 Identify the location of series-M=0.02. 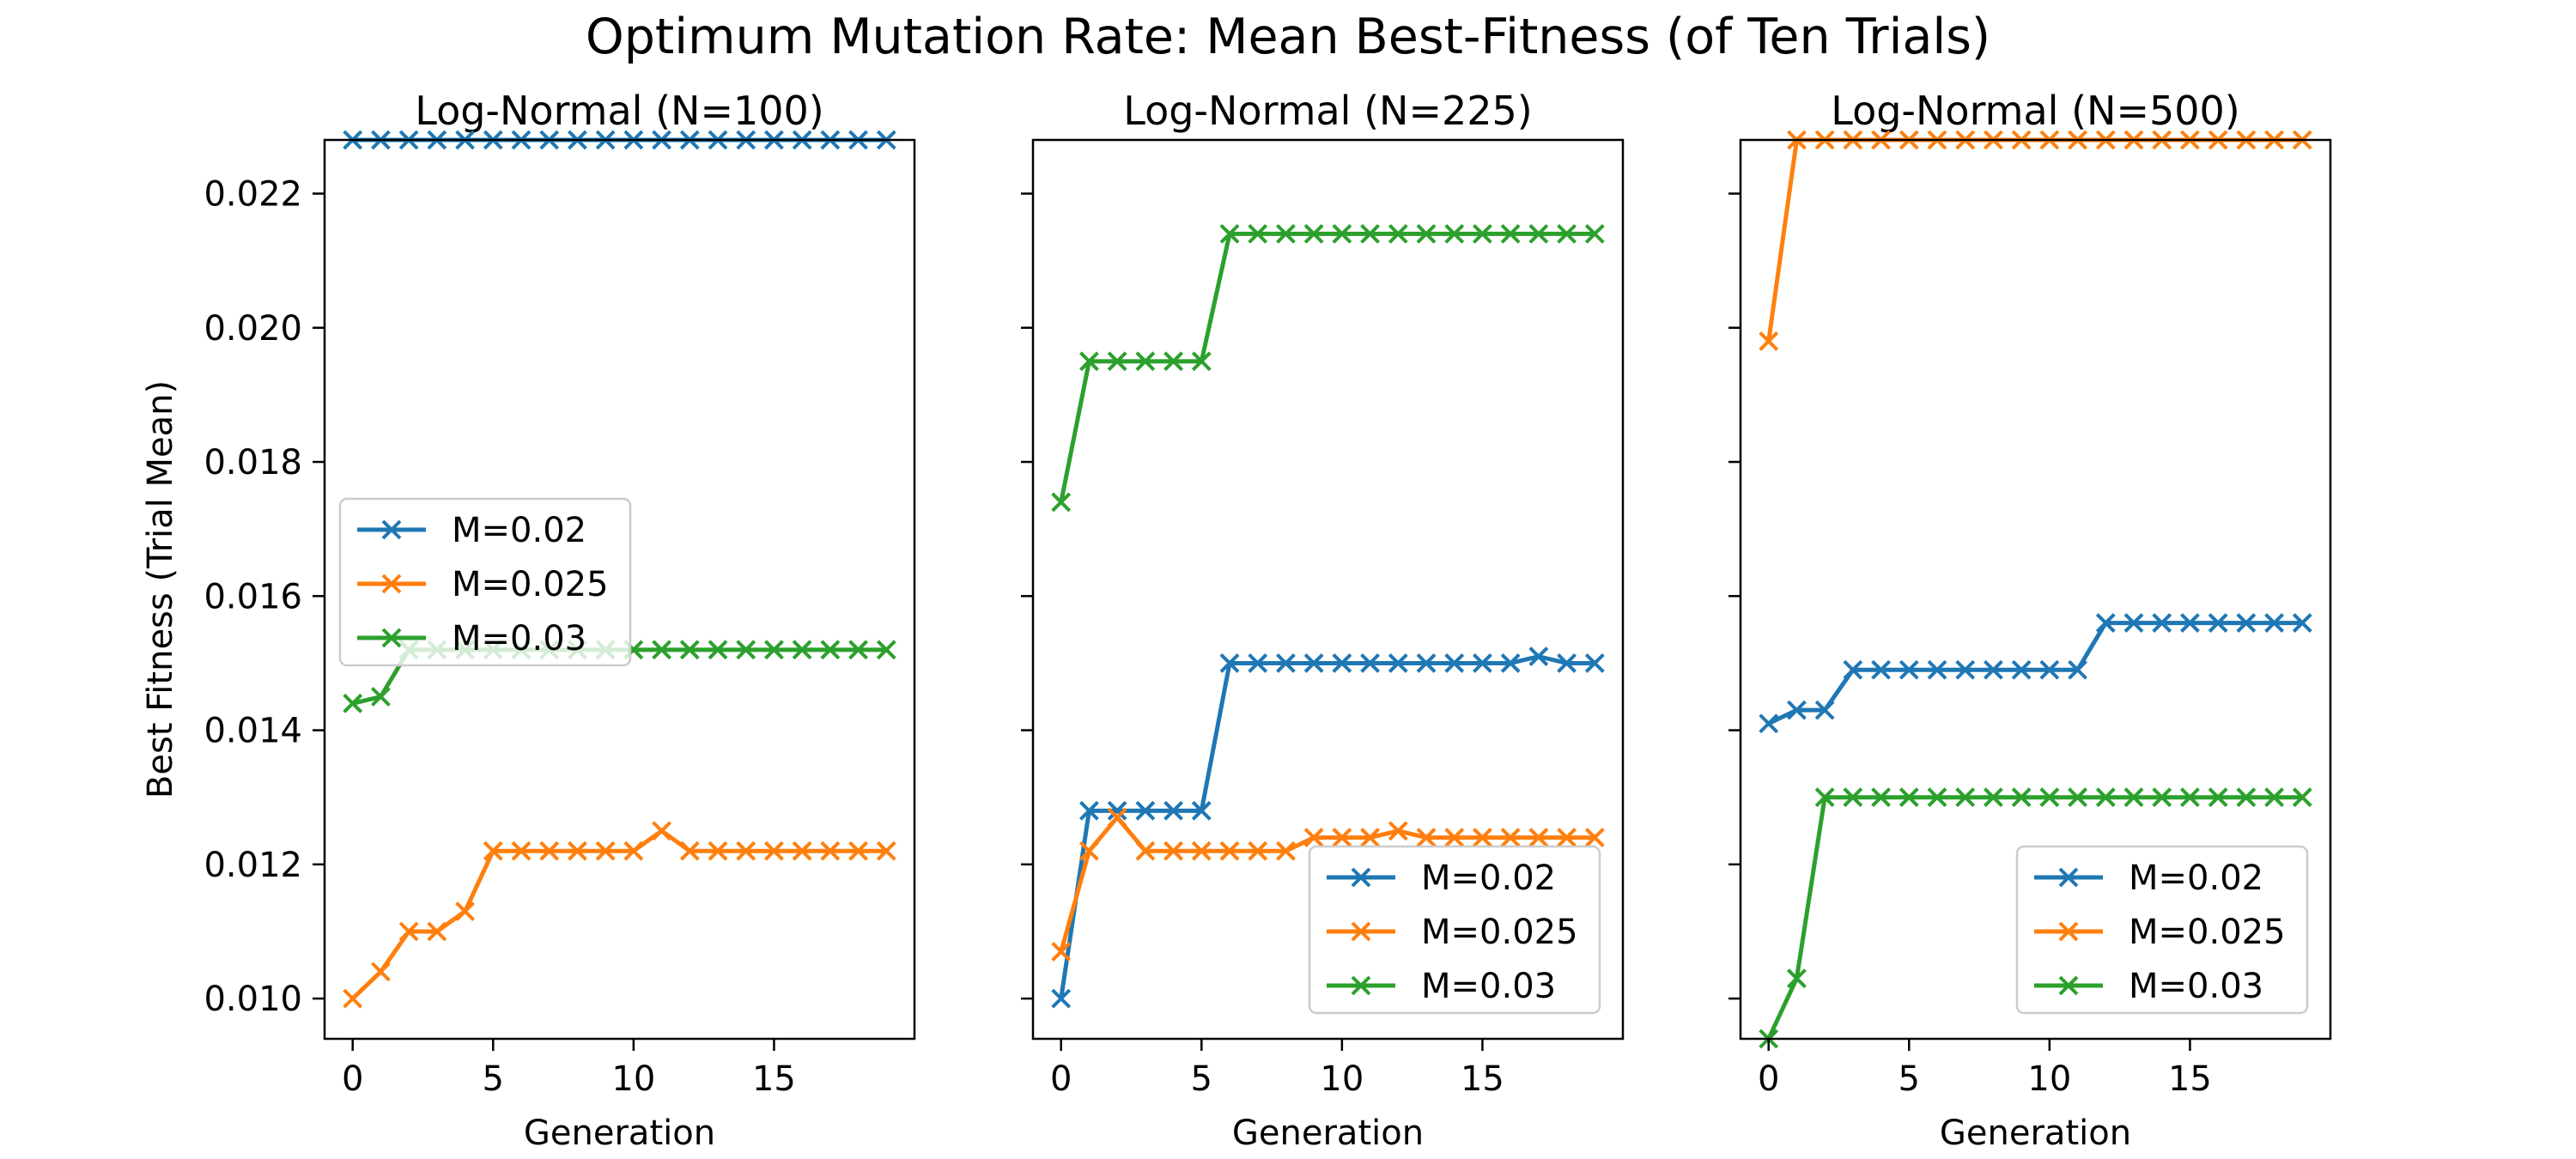
(1328, 828).